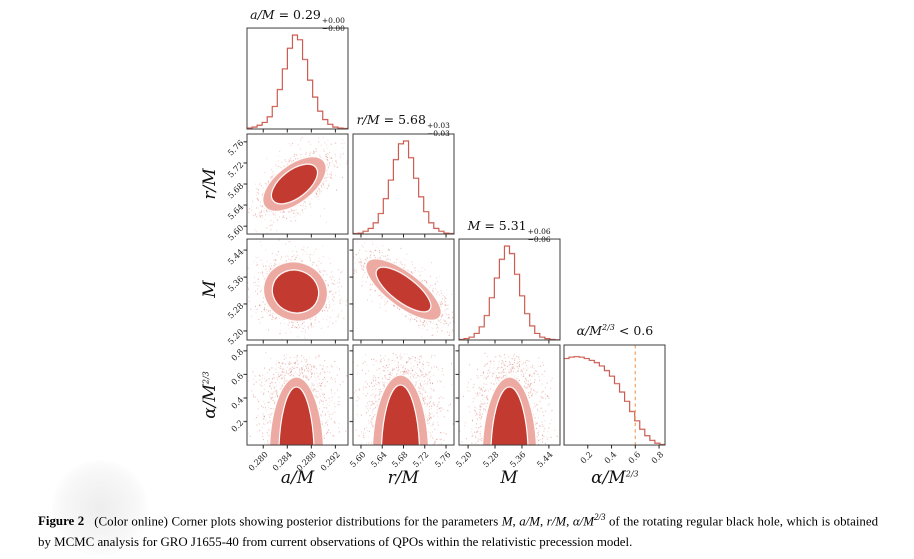 This screenshot has width=914, height=559. Describe the element at coordinates (509, 230) in the screenshot. I see `panel-title-M: M = 5.31 +0.06 −0.06` at that location.